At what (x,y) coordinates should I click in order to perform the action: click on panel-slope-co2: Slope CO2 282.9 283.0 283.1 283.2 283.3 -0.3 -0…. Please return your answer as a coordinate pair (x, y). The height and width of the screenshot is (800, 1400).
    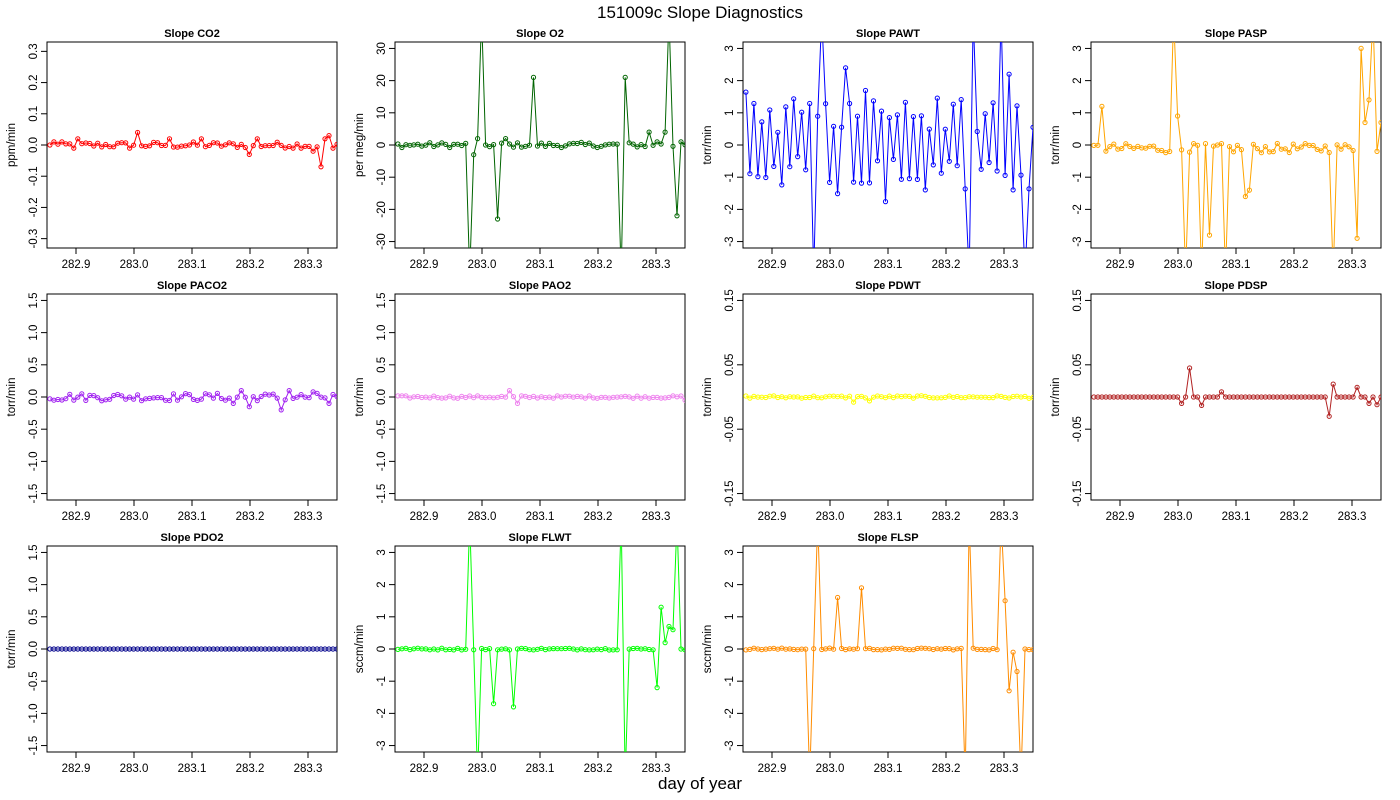
    Looking at the image, I should click on (172, 149).